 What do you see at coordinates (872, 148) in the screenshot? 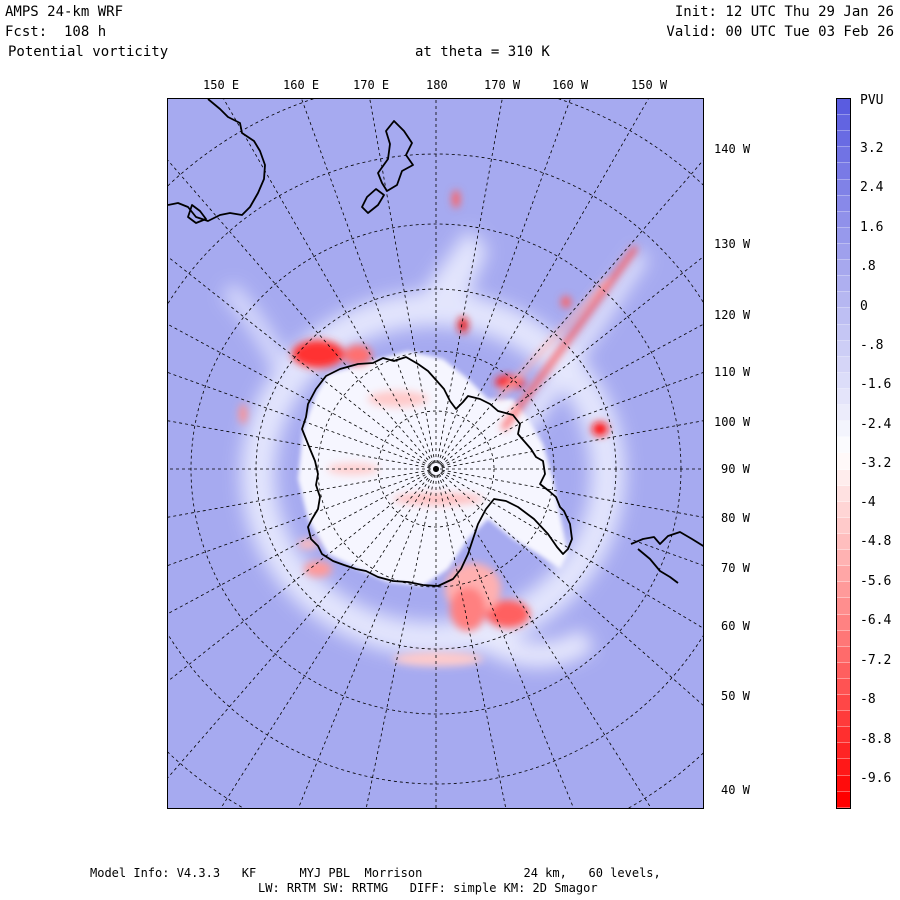
I see `colorbar-label: 3.2` at bounding box center [872, 148].